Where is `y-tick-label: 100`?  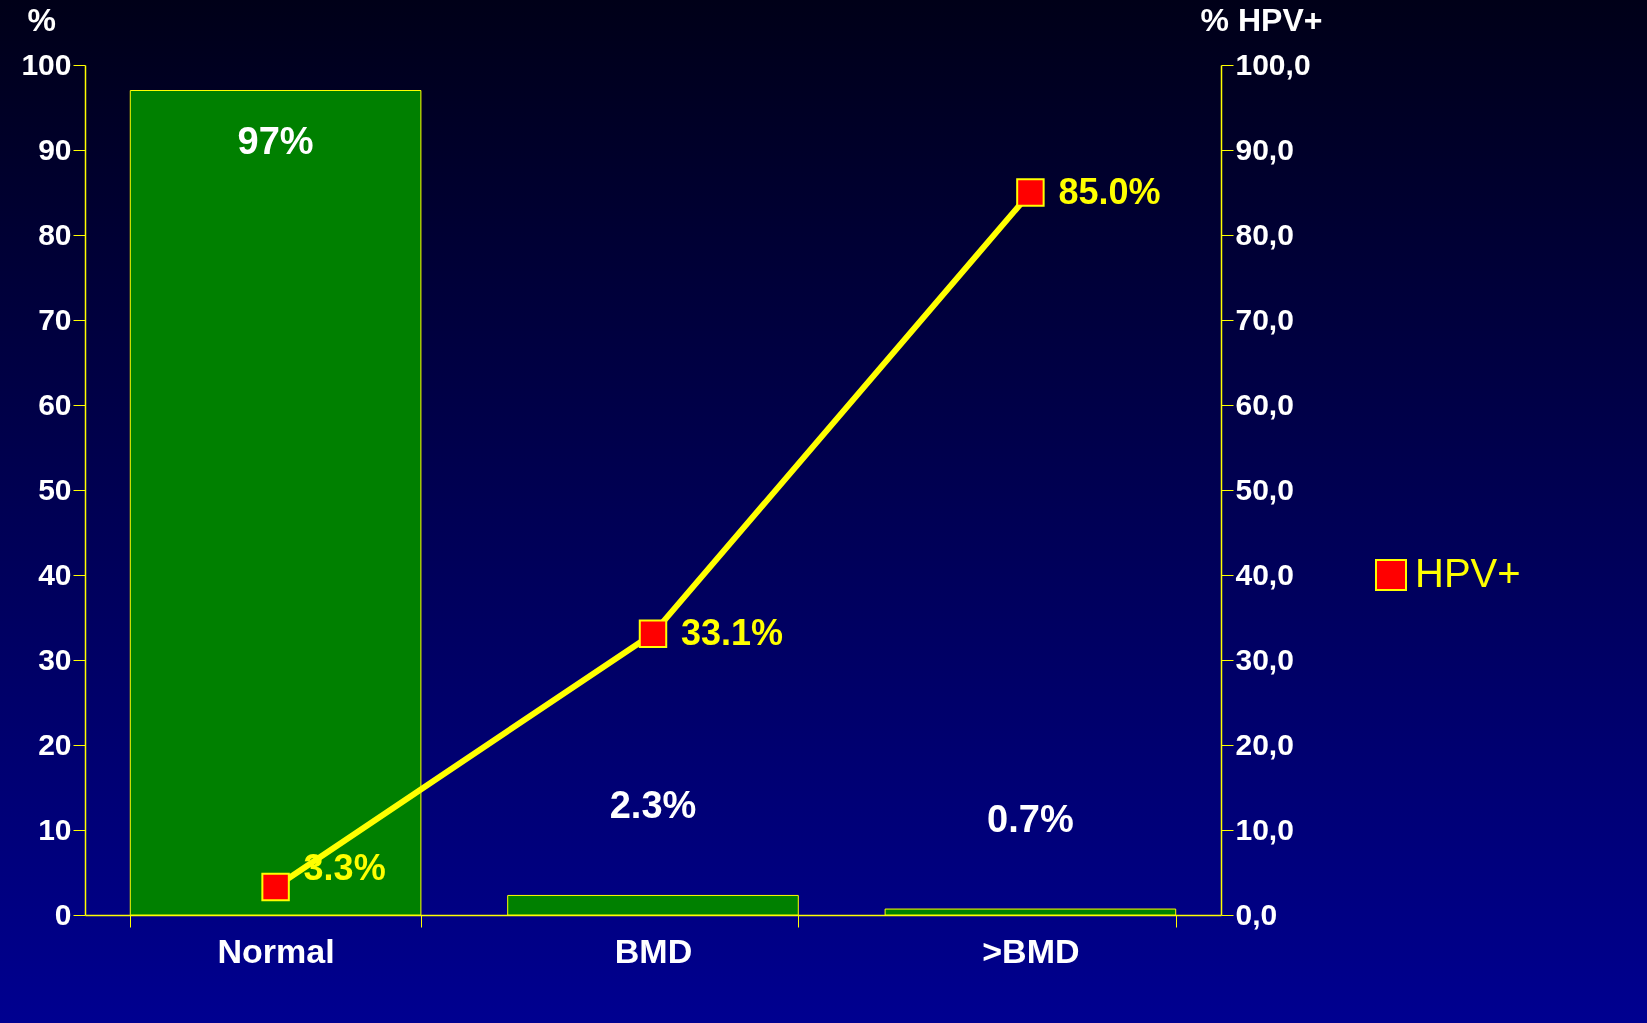
y-tick-label: 100 is located at coordinates (46, 64).